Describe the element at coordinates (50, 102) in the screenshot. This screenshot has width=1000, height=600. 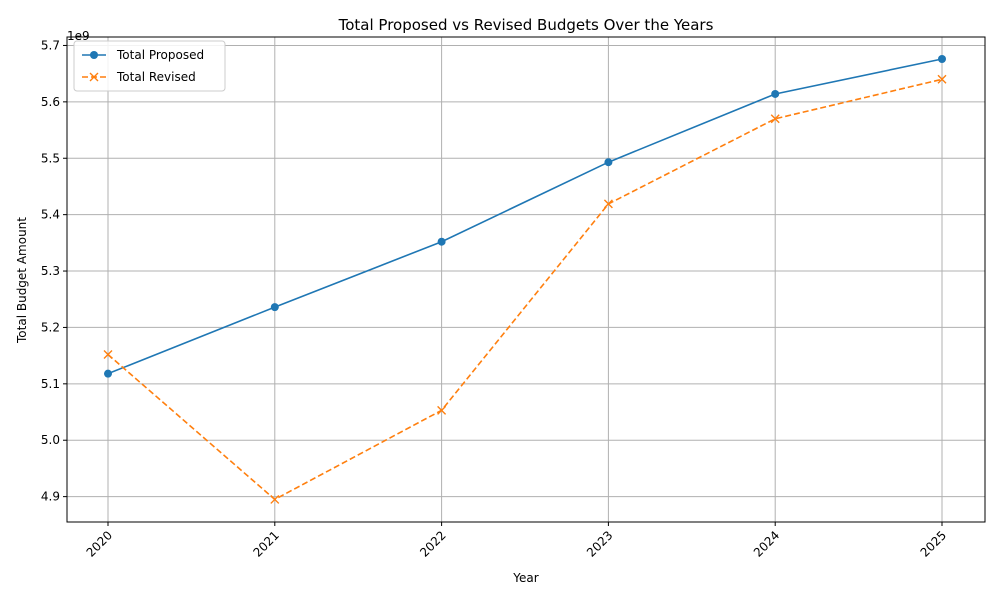
I see `y-tick-label: 5.6` at that location.